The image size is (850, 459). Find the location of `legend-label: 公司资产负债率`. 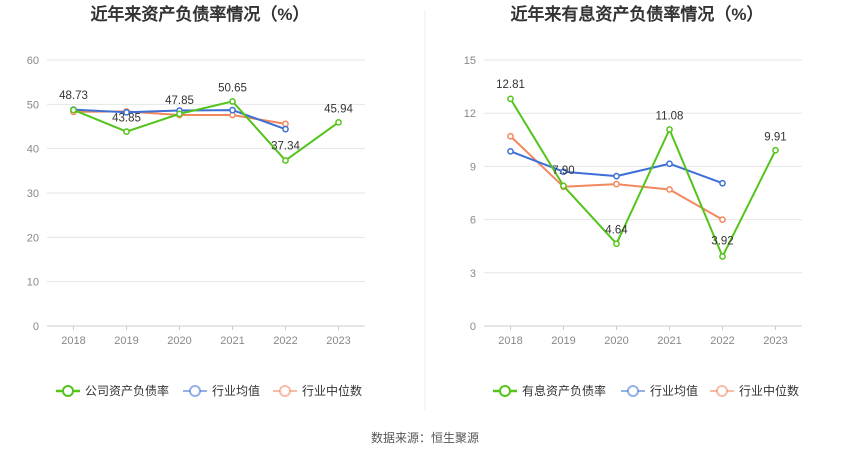

legend-label: 公司资产负债率 is located at coordinates (127, 390).